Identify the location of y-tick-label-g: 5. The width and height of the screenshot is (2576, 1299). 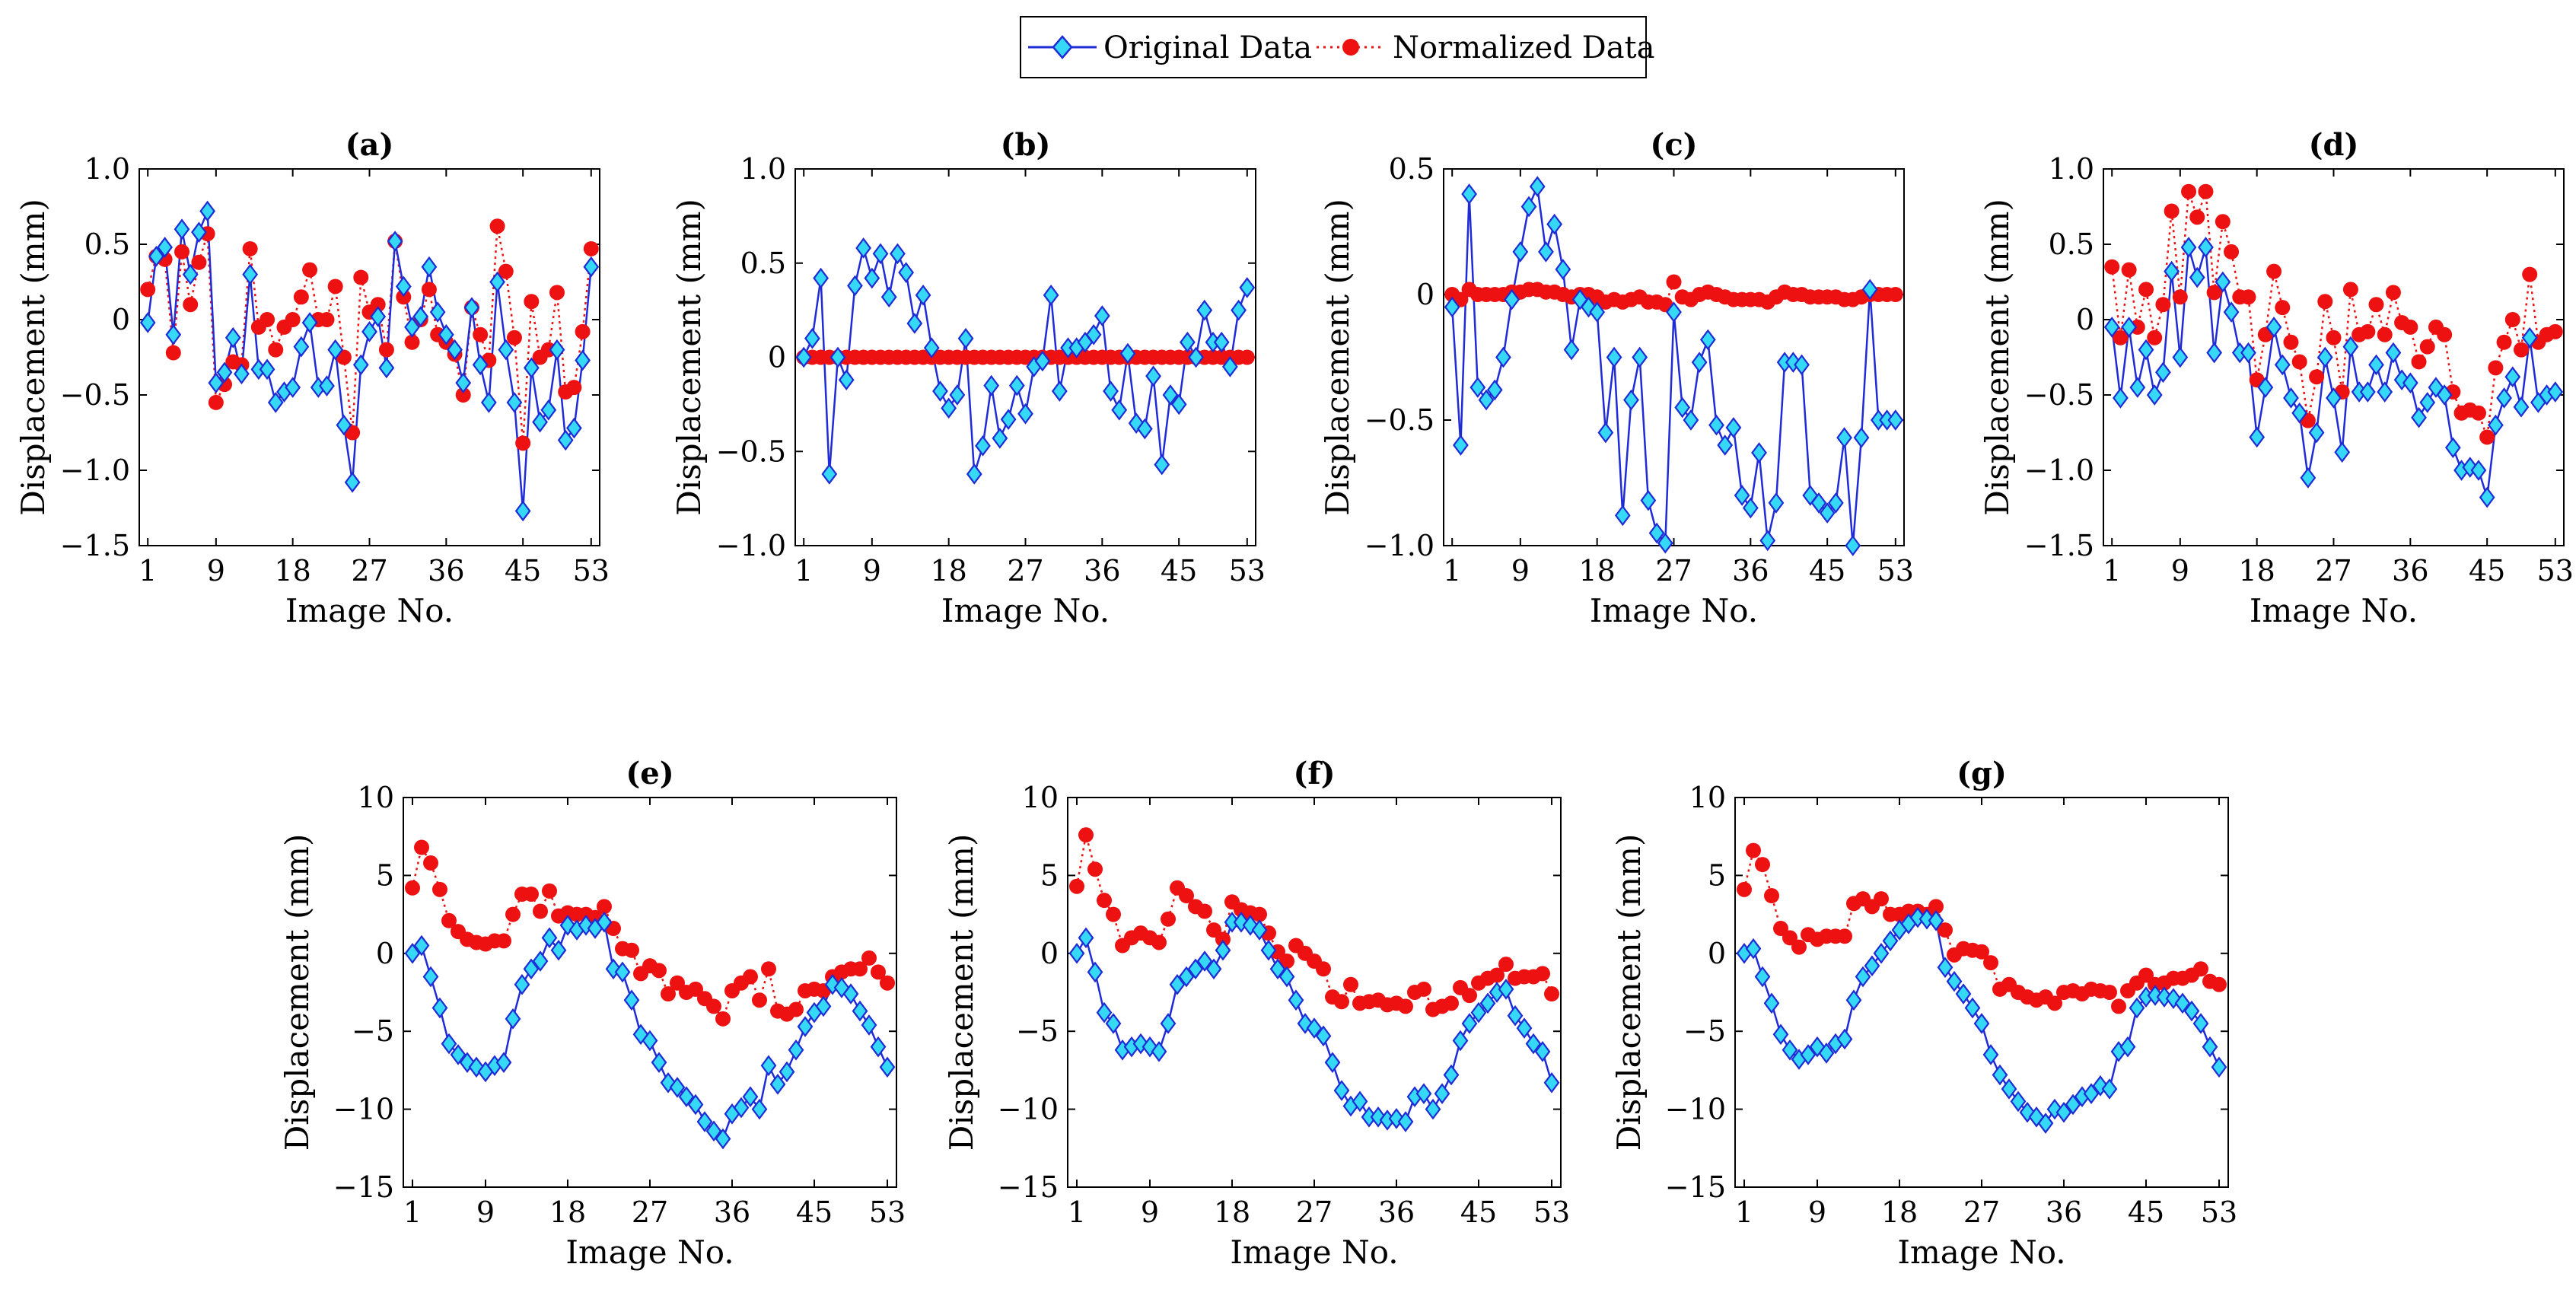
(1717, 875).